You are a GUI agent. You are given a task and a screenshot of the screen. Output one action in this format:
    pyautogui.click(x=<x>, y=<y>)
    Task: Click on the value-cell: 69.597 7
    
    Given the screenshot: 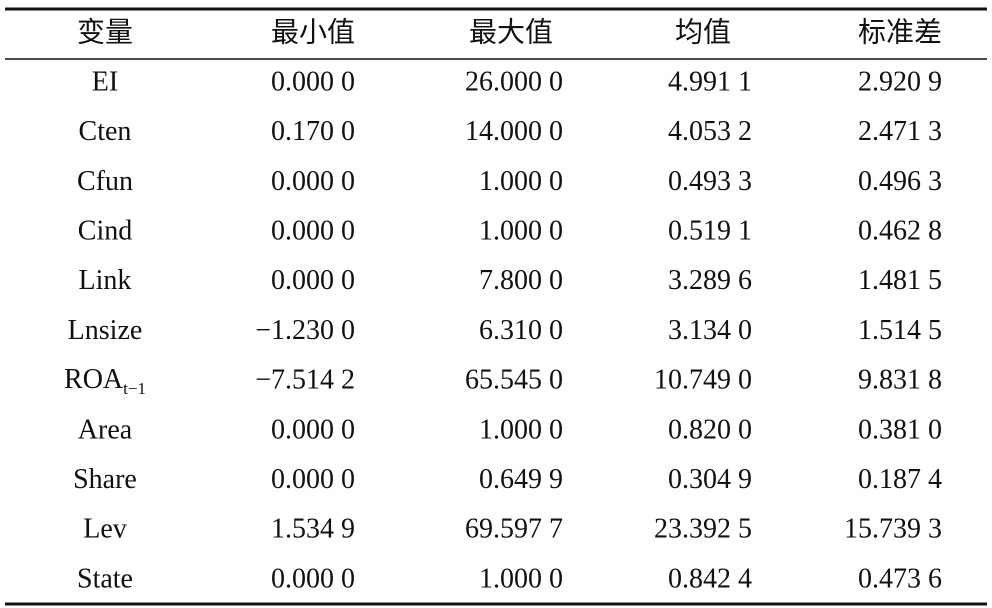 What is the action you would take?
    pyautogui.click(x=514, y=529)
    